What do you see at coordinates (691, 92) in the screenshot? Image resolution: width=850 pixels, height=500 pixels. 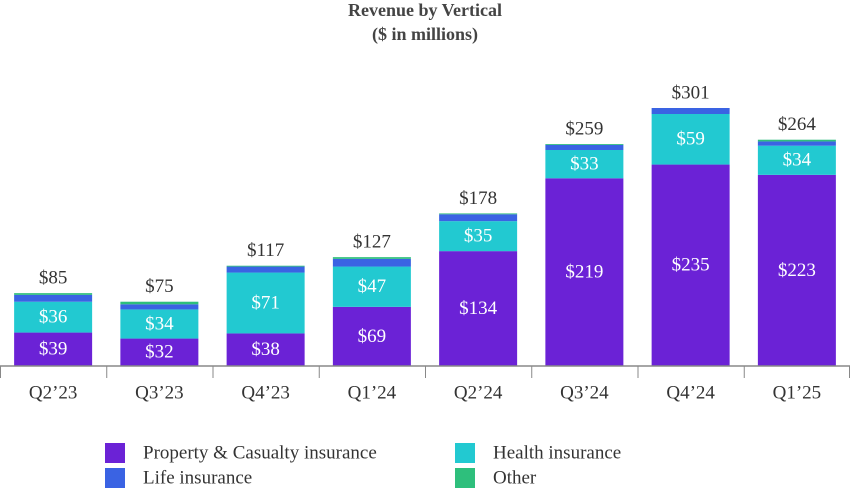 I see `total-label: $301` at bounding box center [691, 92].